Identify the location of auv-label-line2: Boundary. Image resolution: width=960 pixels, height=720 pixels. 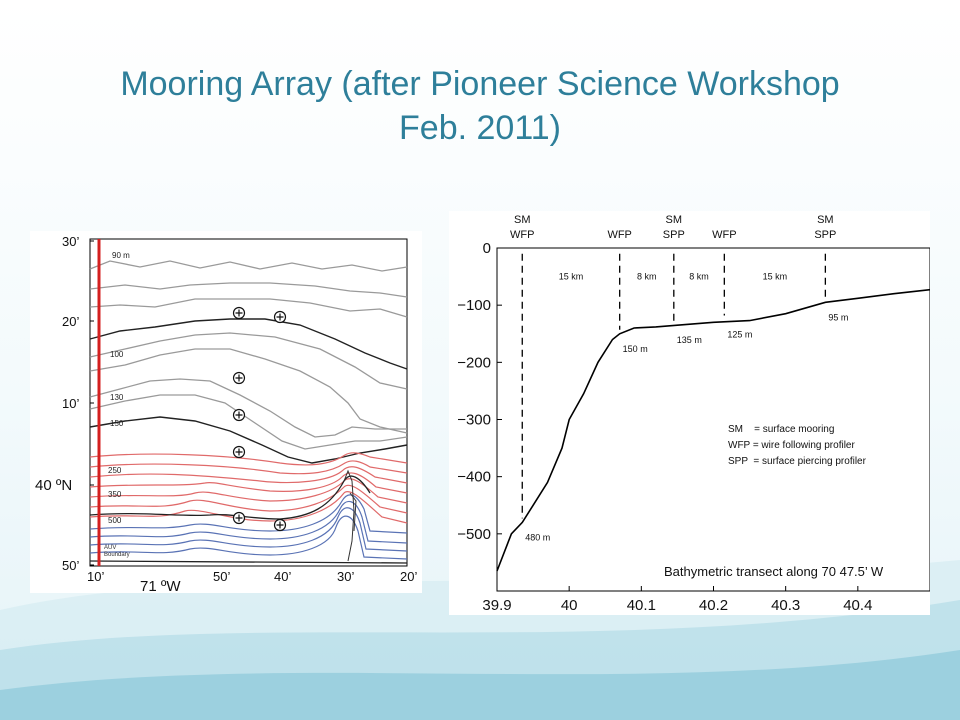
(117, 555).